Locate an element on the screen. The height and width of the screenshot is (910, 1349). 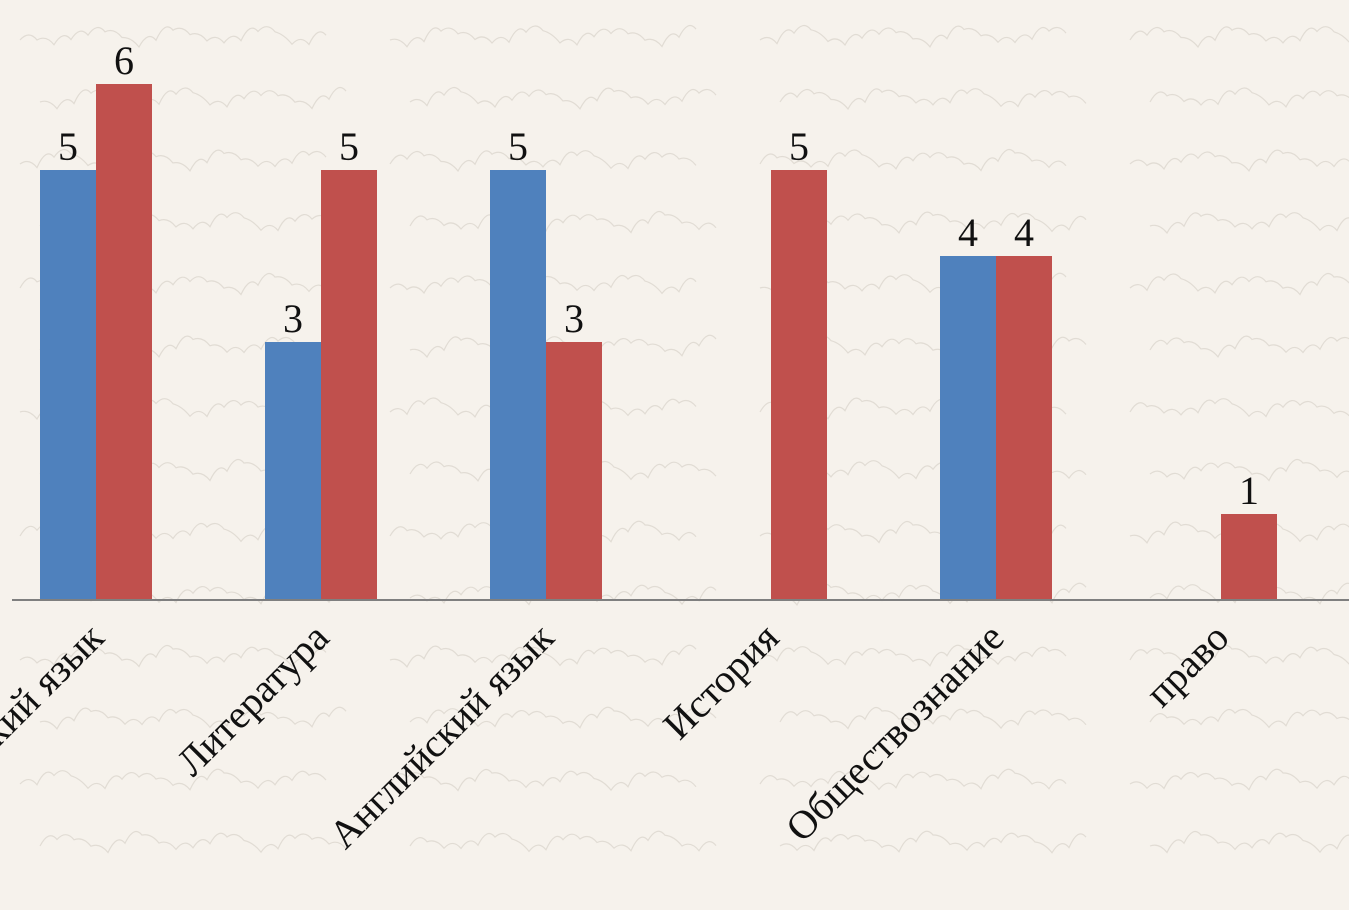
value-label-series-2-cat-6: 1 is located at coordinates (1249, 490).